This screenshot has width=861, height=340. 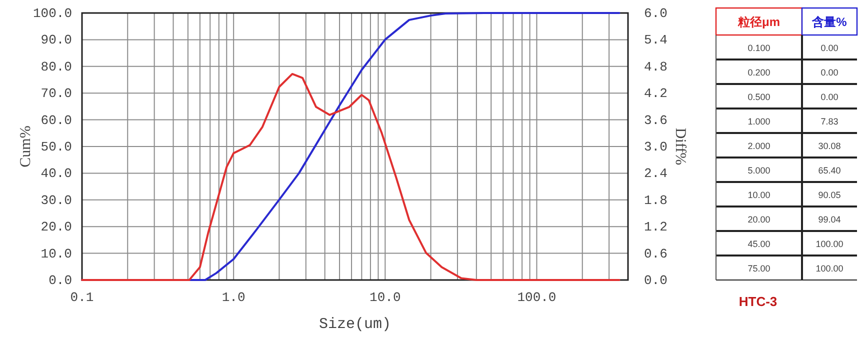 I want to click on x-tick-label: 100.0, so click(x=536, y=297).